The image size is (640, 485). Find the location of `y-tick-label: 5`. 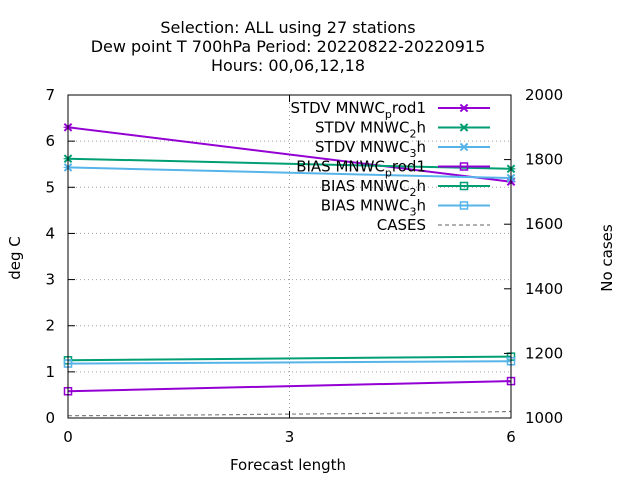

y-tick-label: 5 is located at coordinates (50, 187).